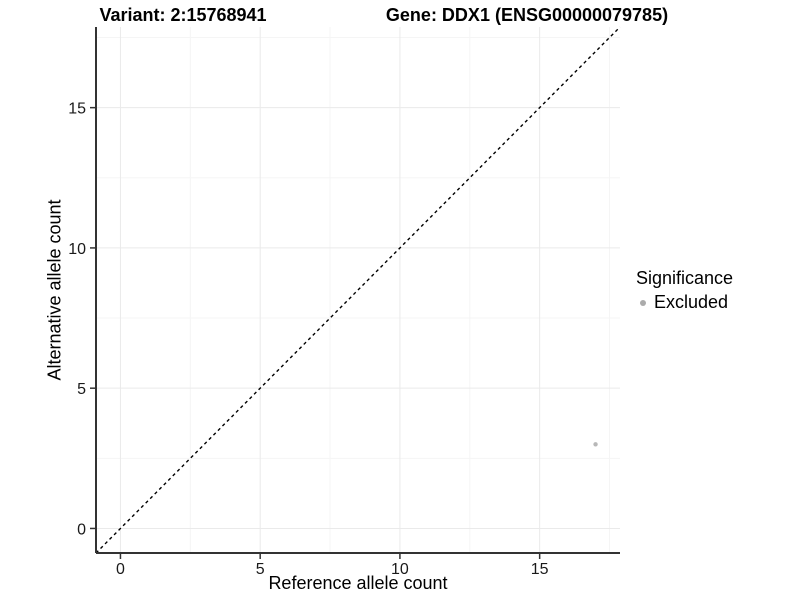  Describe the element at coordinates (685, 278) in the screenshot. I see `legend-title: Significance` at that location.